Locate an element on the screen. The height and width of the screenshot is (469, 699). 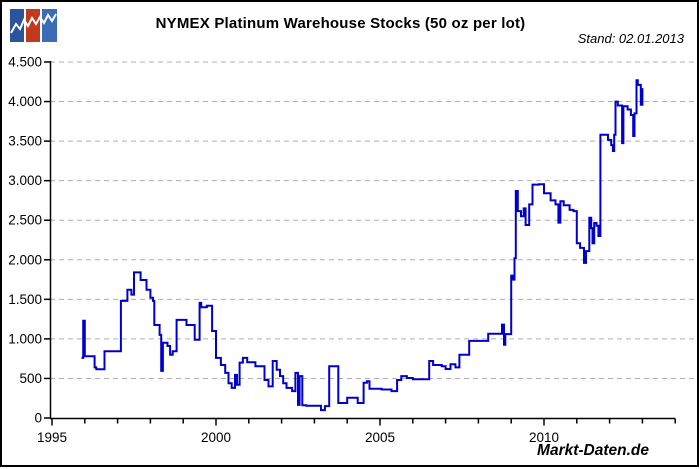
y-tick-label: 4.000 is located at coordinates (25, 101).